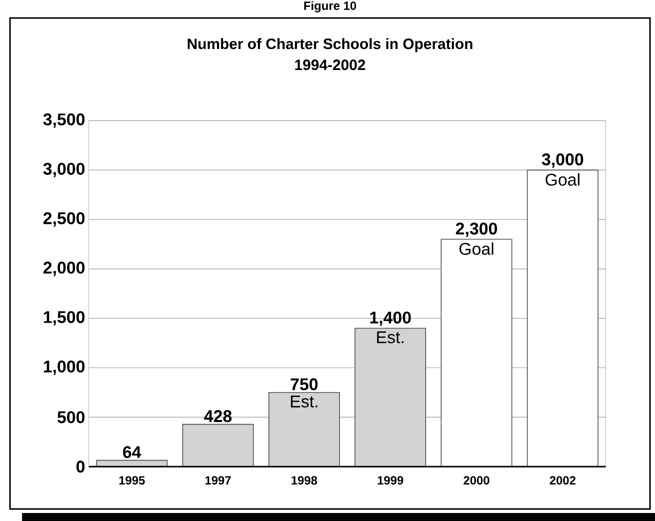  Describe the element at coordinates (390, 319) in the screenshot. I see `data-label: 1,400` at that location.